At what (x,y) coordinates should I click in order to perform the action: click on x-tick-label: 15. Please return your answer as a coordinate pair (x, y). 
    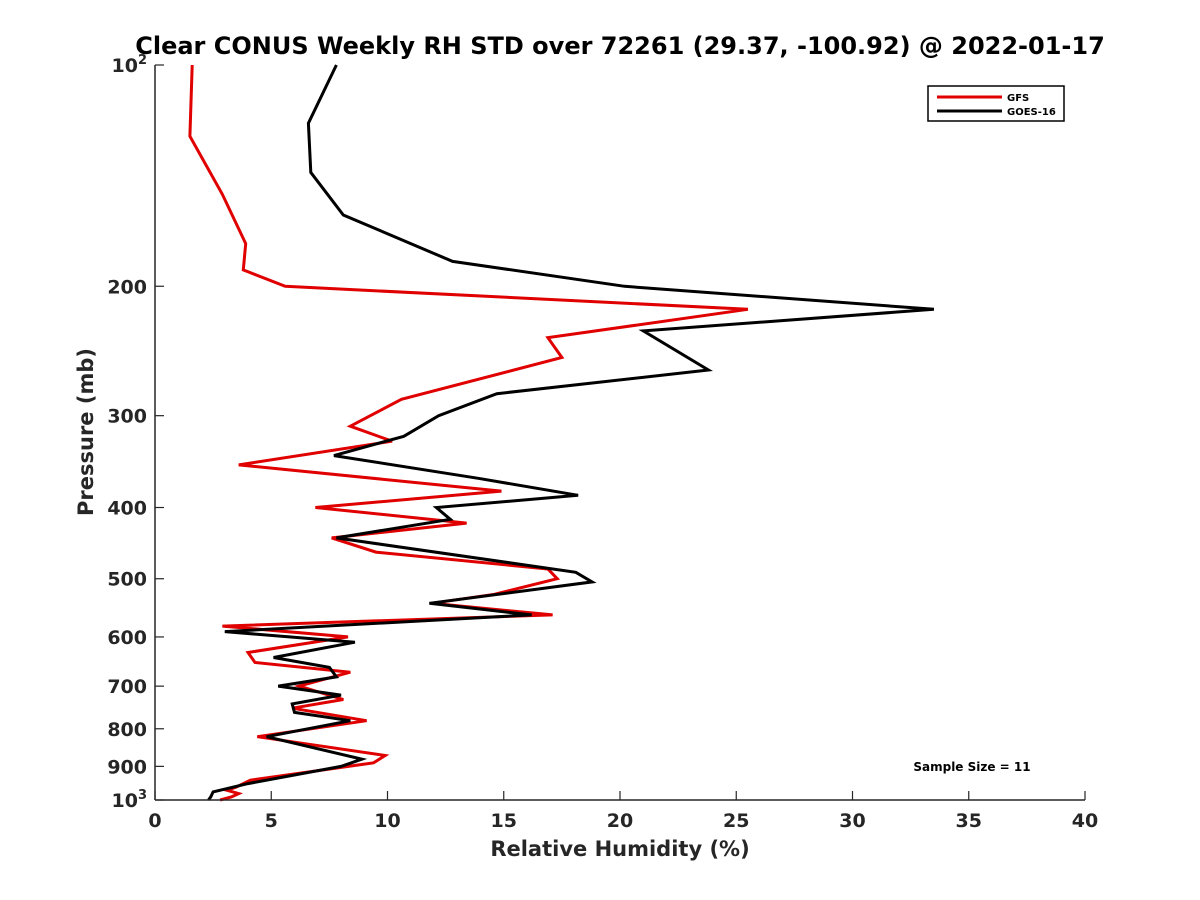
    Looking at the image, I should click on (504, 821).